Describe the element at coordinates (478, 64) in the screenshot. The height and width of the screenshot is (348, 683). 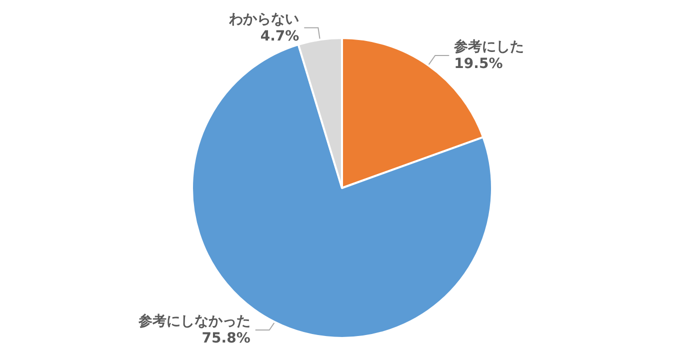
I see `data-label: 19.5%` at that location.